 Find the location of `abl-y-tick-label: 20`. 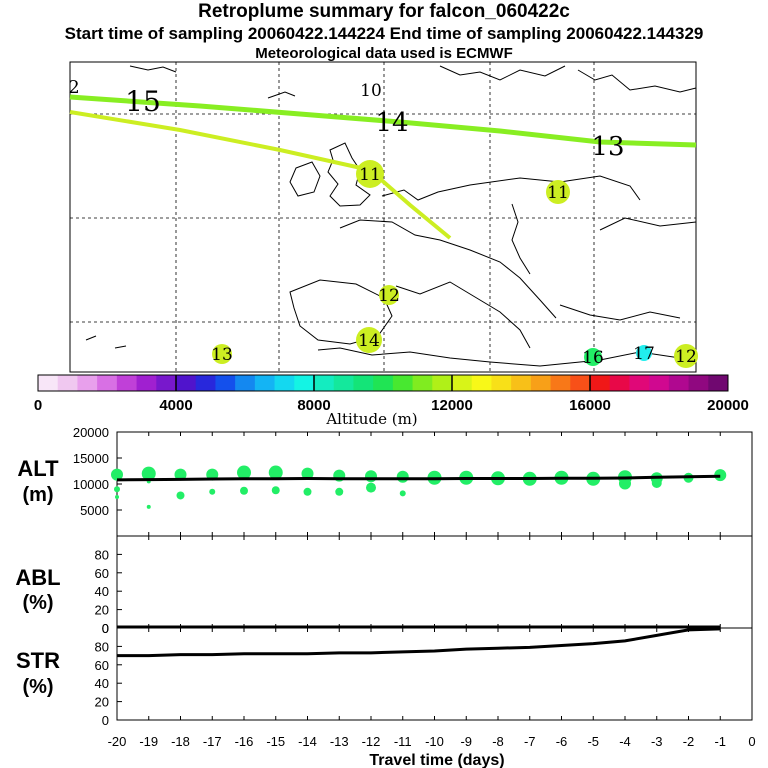

abl-y-tick-label: 20 is located at coordinates (102, 610).